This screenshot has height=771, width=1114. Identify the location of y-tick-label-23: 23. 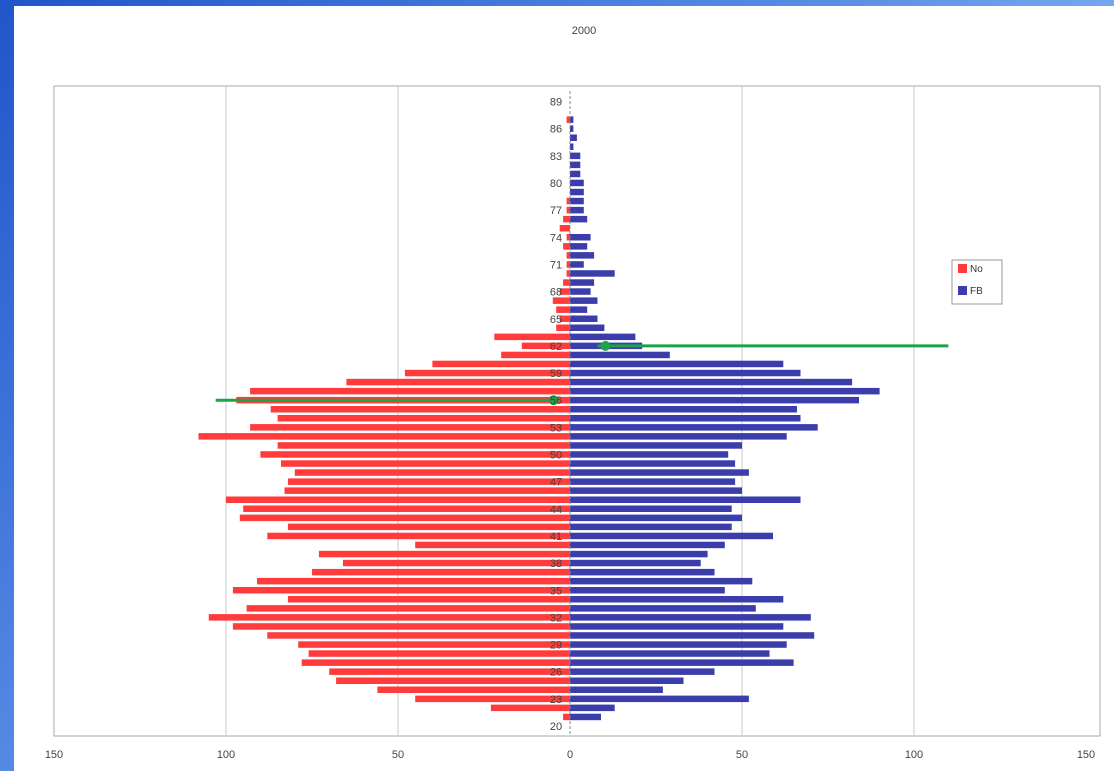
(556, 700).